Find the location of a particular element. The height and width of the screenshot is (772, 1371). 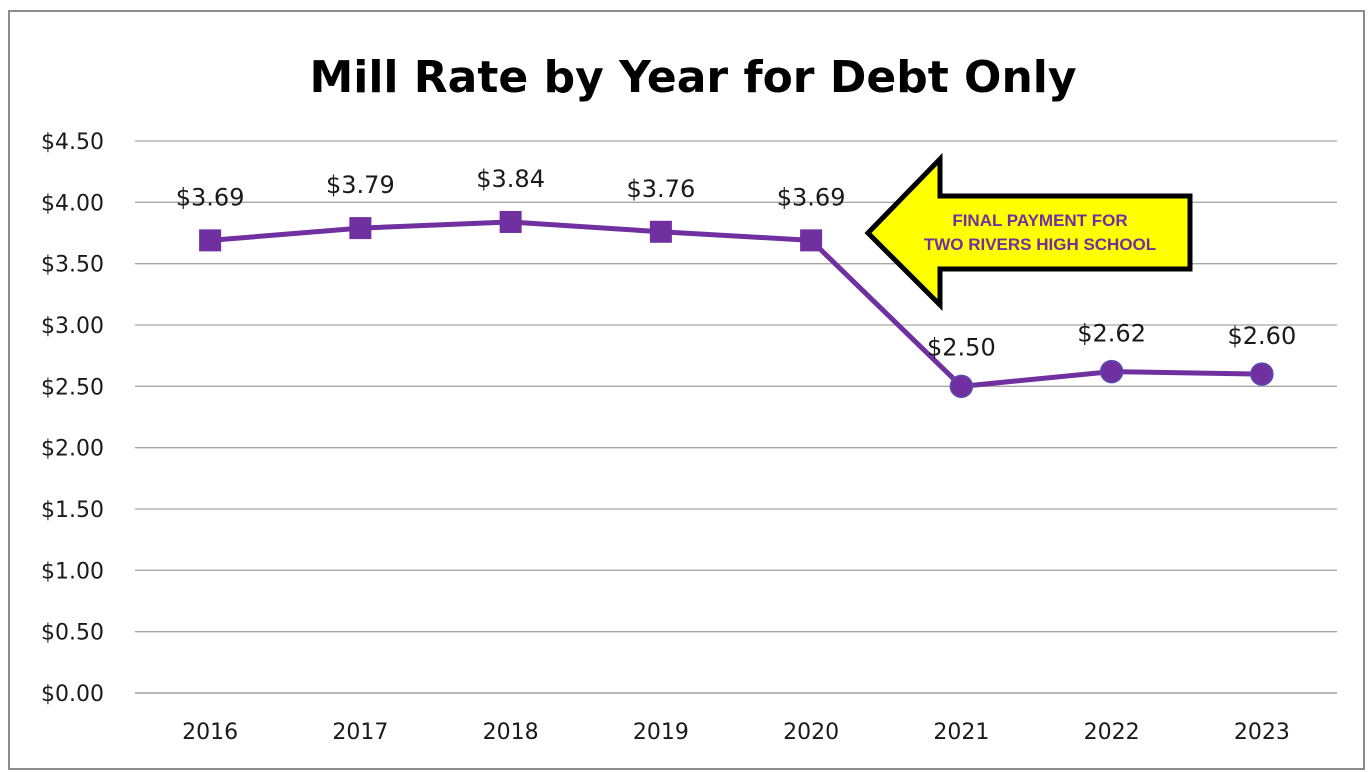

y-tick-label-7: $3.50 is located at coordinates (72, 265).